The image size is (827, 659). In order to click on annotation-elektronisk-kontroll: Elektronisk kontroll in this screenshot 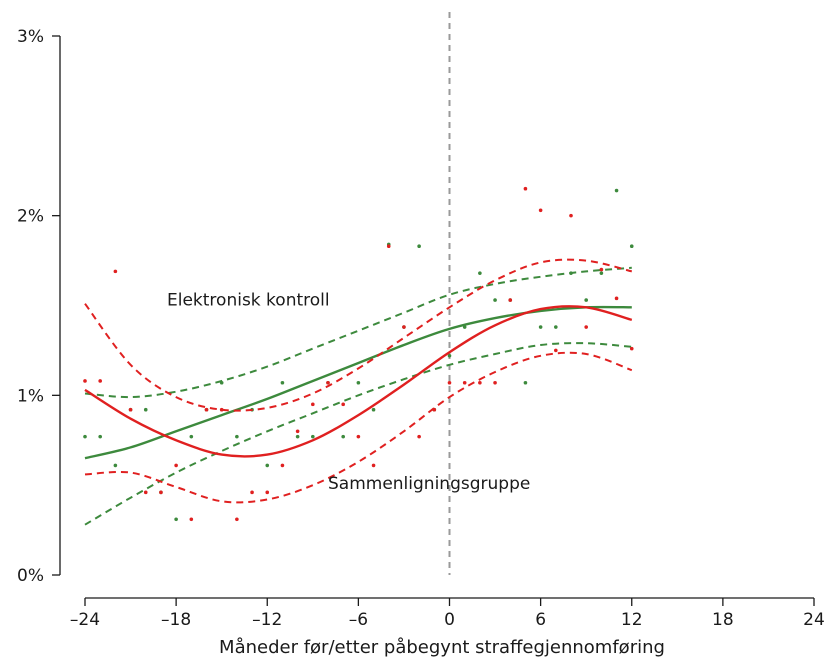, I will do `click(248, 301)`.